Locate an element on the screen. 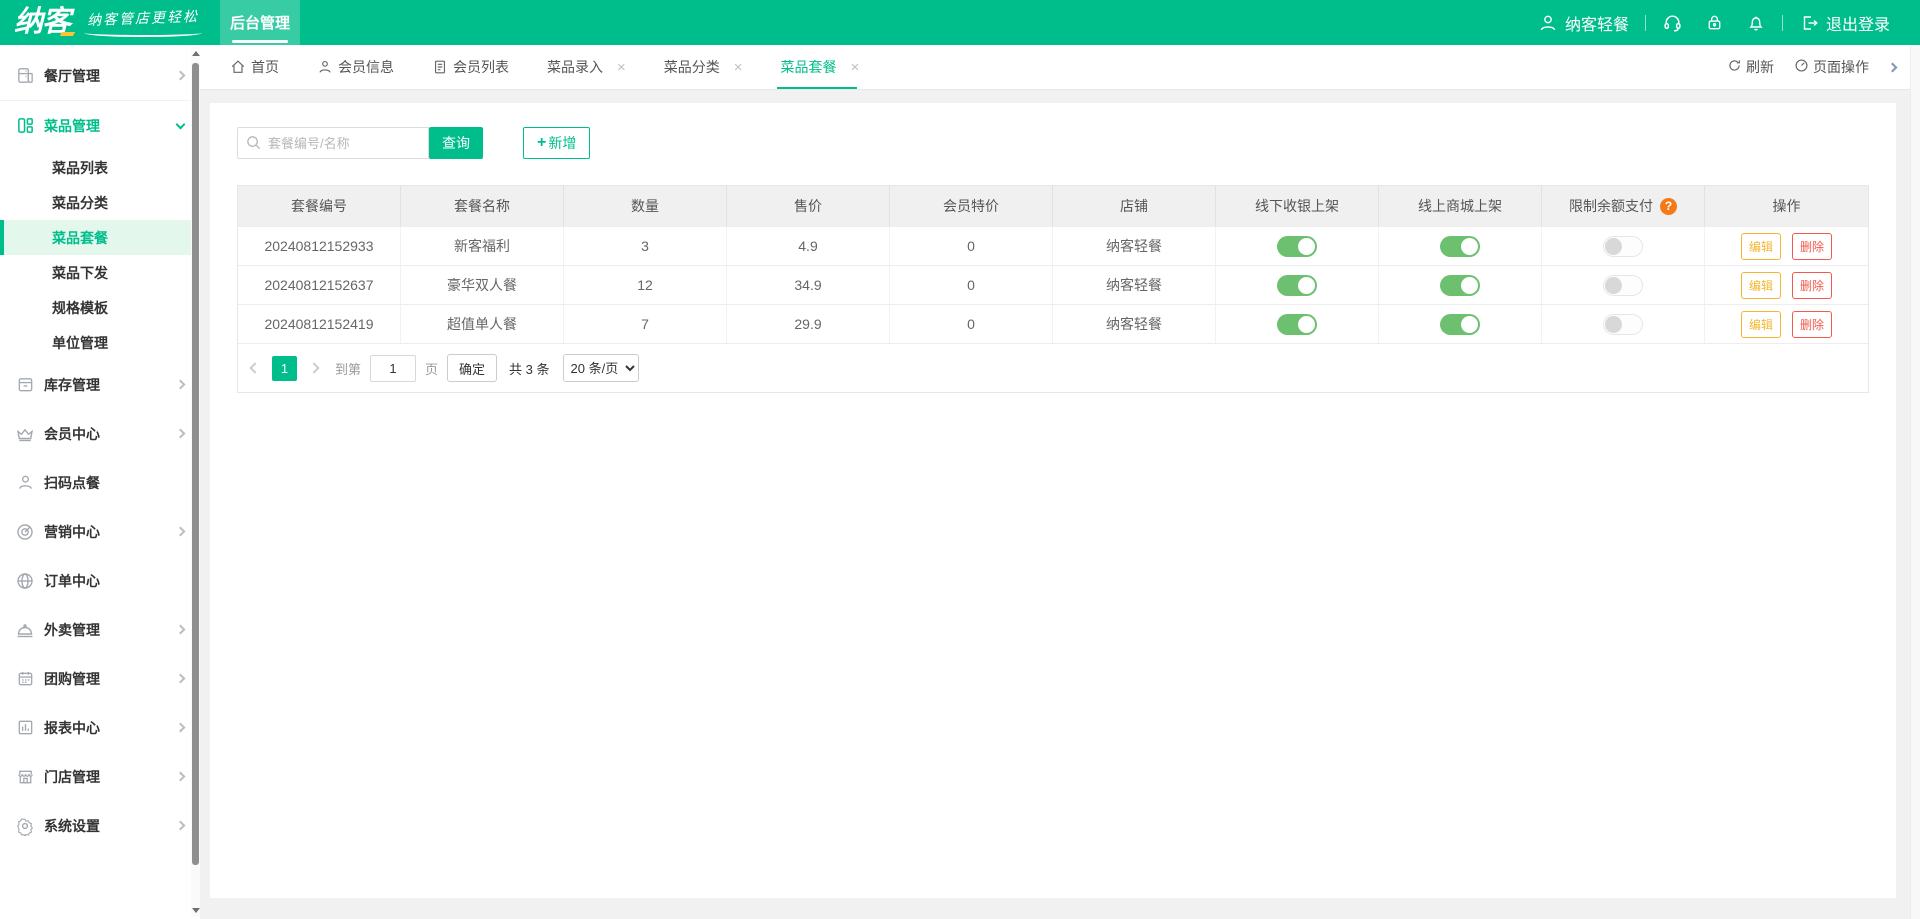 The height and width of the screenshot is (919, 1920). sidebar-item-stores: 门店管理 is located at coordinates (100, 776).